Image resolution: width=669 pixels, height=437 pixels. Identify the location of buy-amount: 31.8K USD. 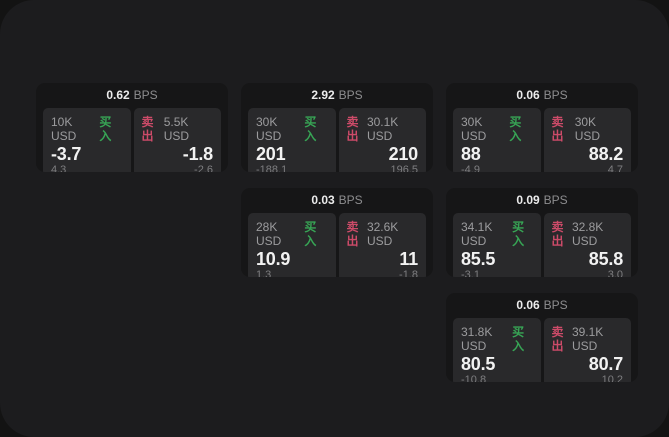
(477, 339).